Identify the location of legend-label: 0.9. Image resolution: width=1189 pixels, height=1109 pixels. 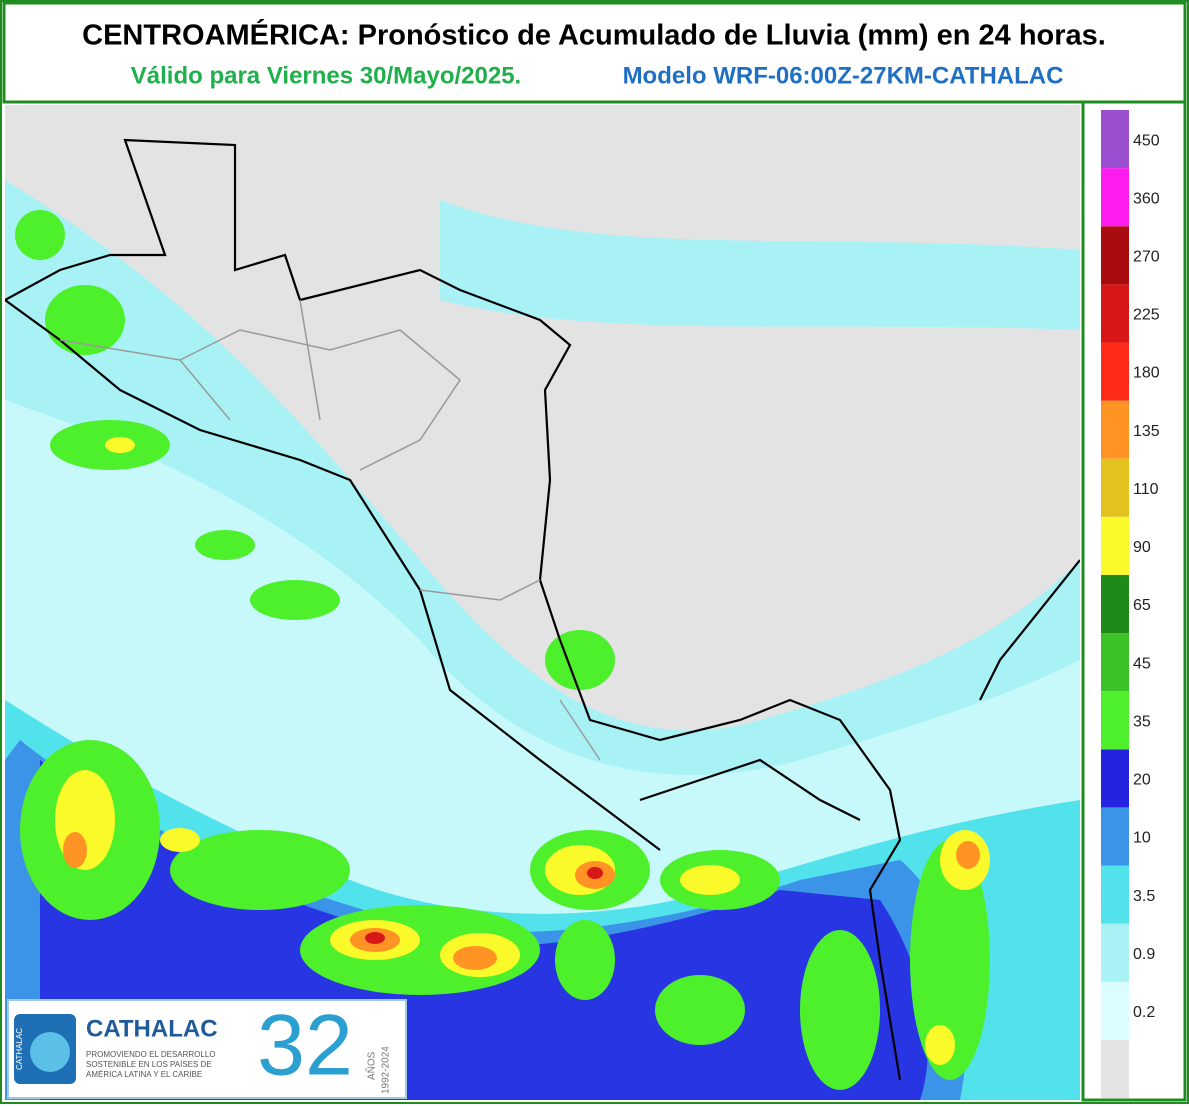
(1144, 954).